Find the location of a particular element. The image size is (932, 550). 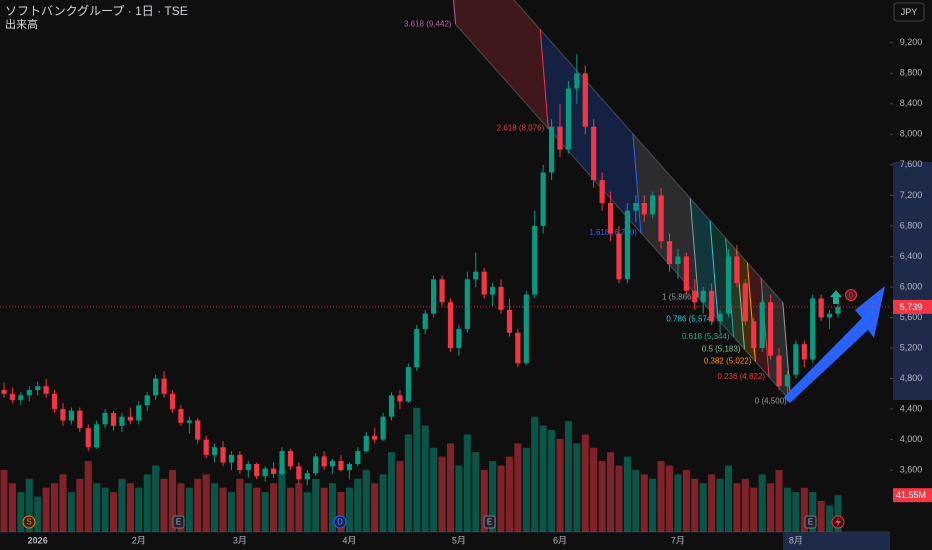

y-tick-label: 7,600 is located at coordinates (911, 164).